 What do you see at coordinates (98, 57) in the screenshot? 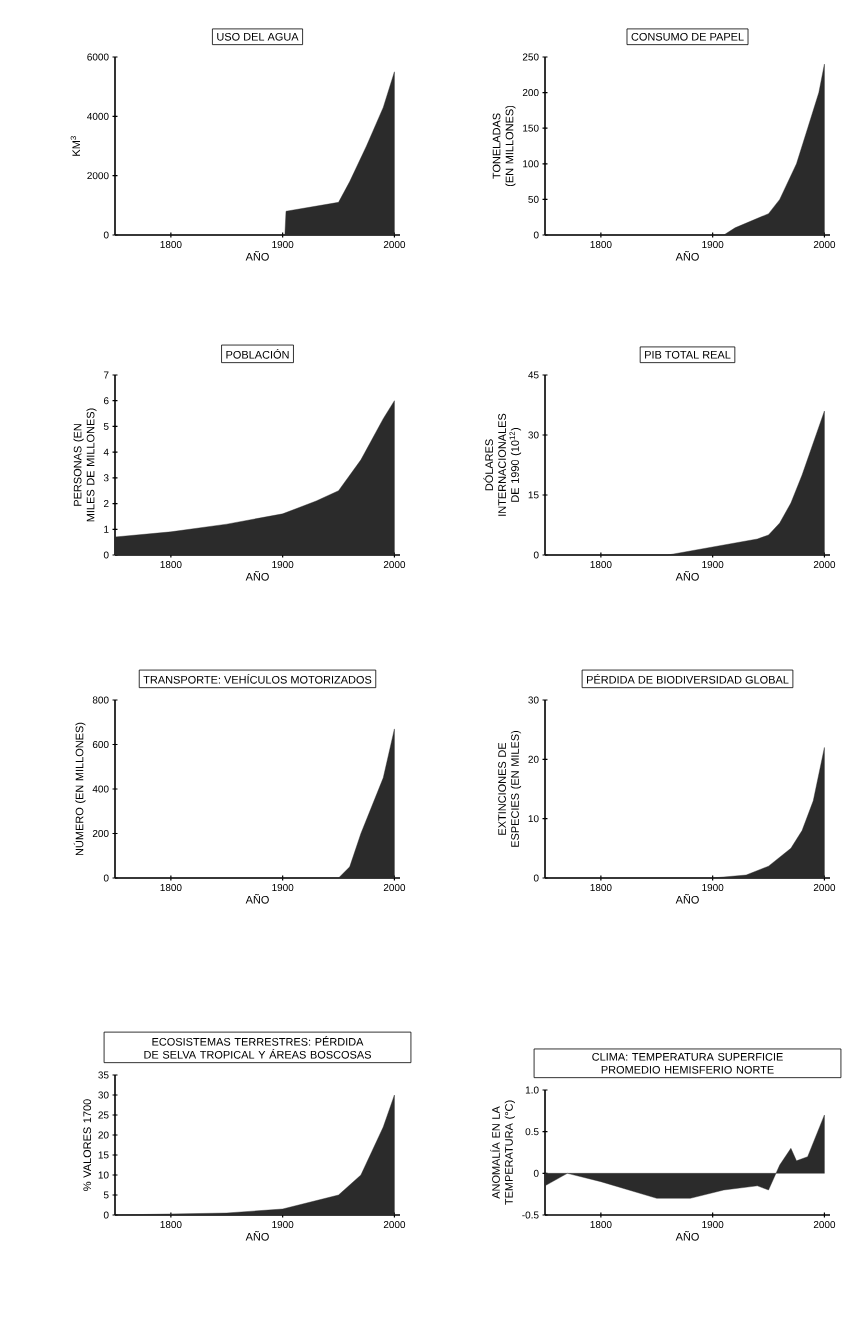
I see `y-tick-label: 6000` at bounding box center [98, 57].